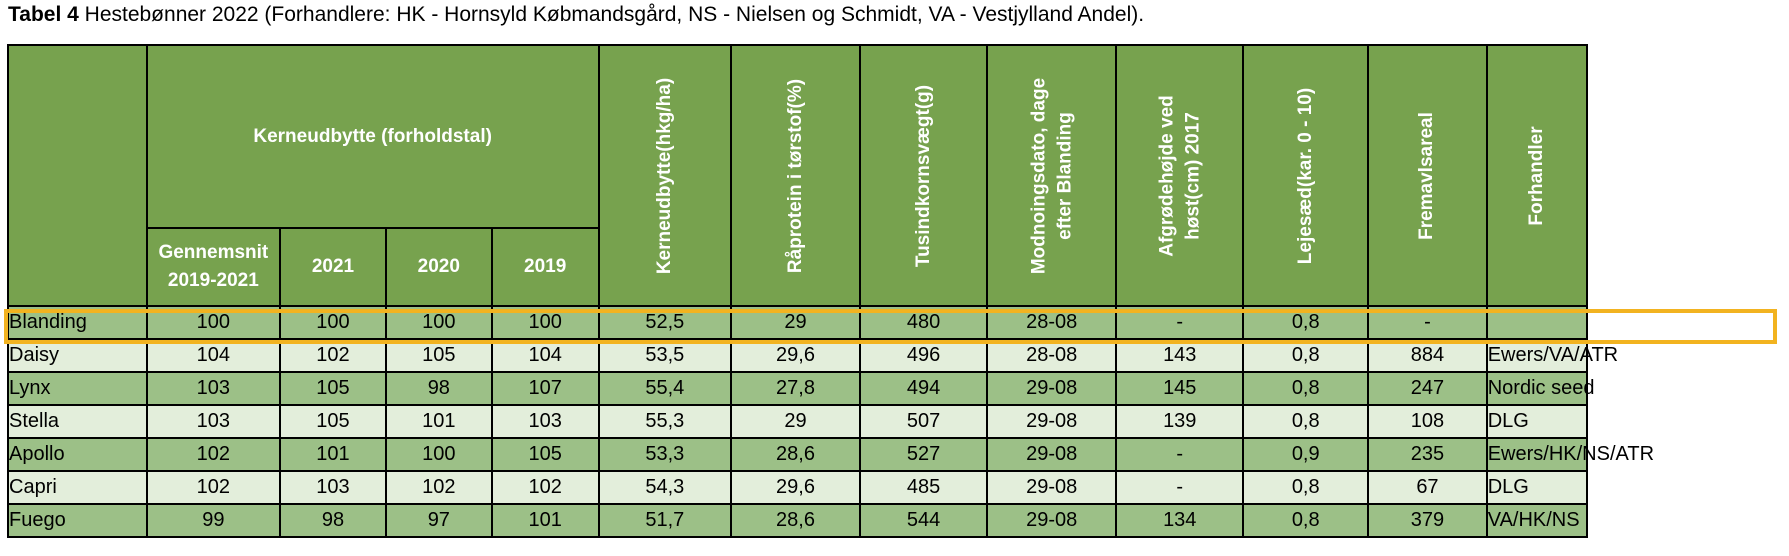 The height and width of the screenshot is (556, 1789). I want to click on cell-y2019: 103, so click(545, 421).